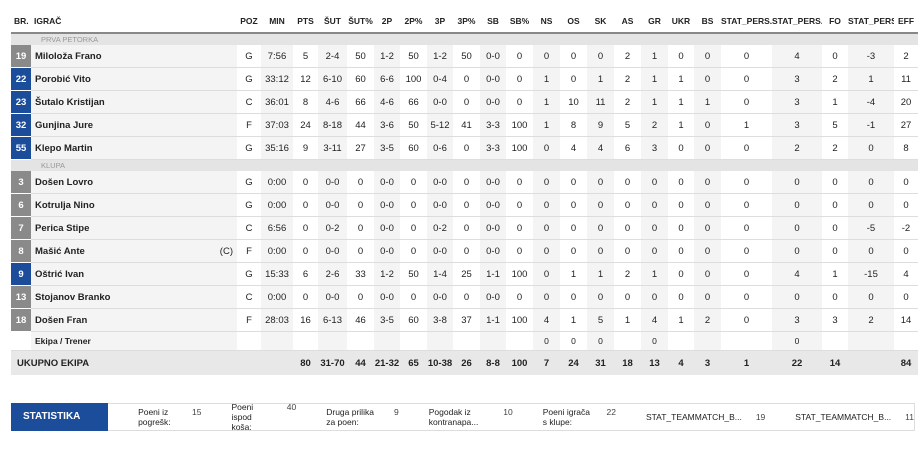  What do you see at coordinates (277, 22) in the screenshot?
I see `col-header-min: MIN` at bounding box center [277, 22].